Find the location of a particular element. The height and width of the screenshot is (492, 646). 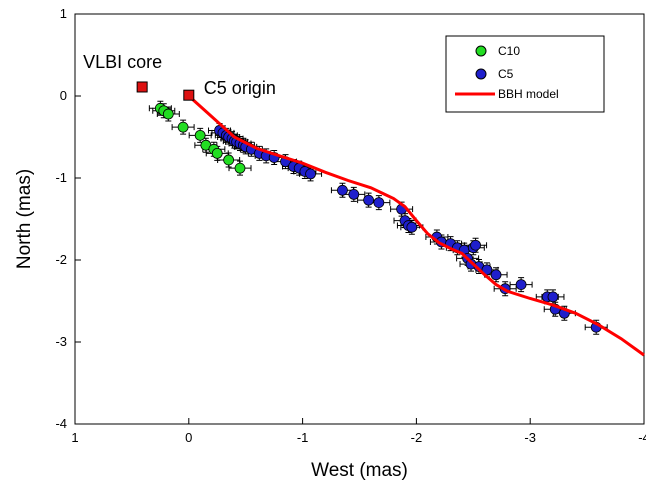

x-tick-label: -3 is located at coordinates (530, 437).